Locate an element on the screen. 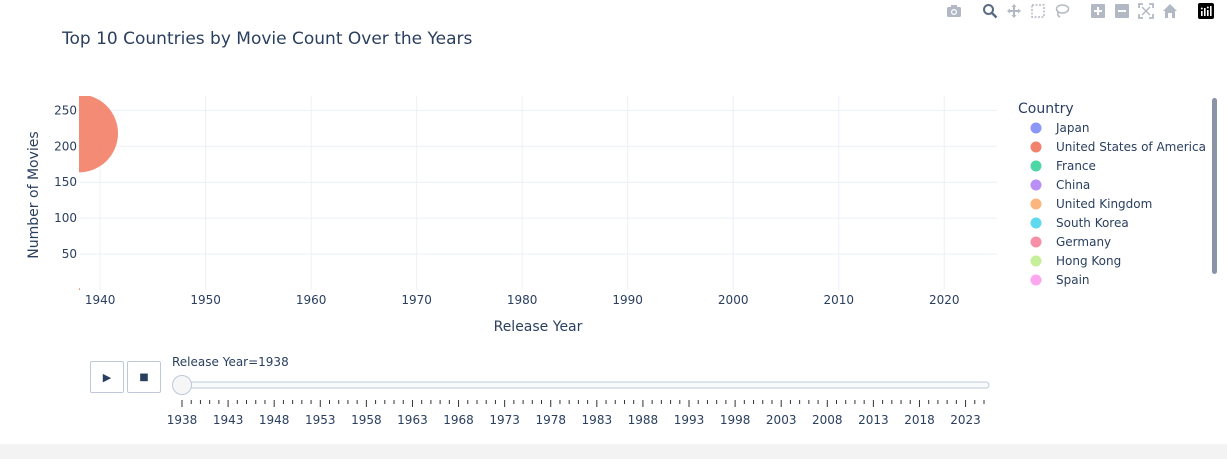  autoscale-icon is located at coordinates (1146, 11).